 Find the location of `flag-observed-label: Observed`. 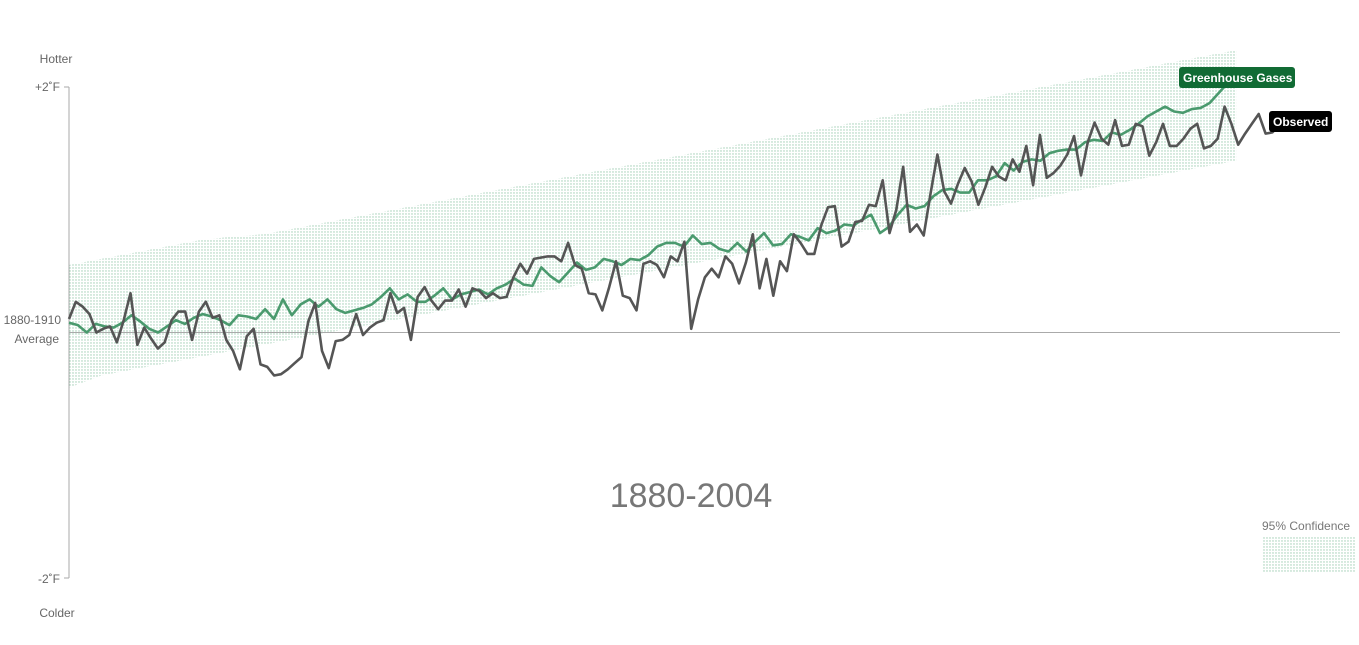

flag-observed-label: Observed is located at coordinates (1300, 122).